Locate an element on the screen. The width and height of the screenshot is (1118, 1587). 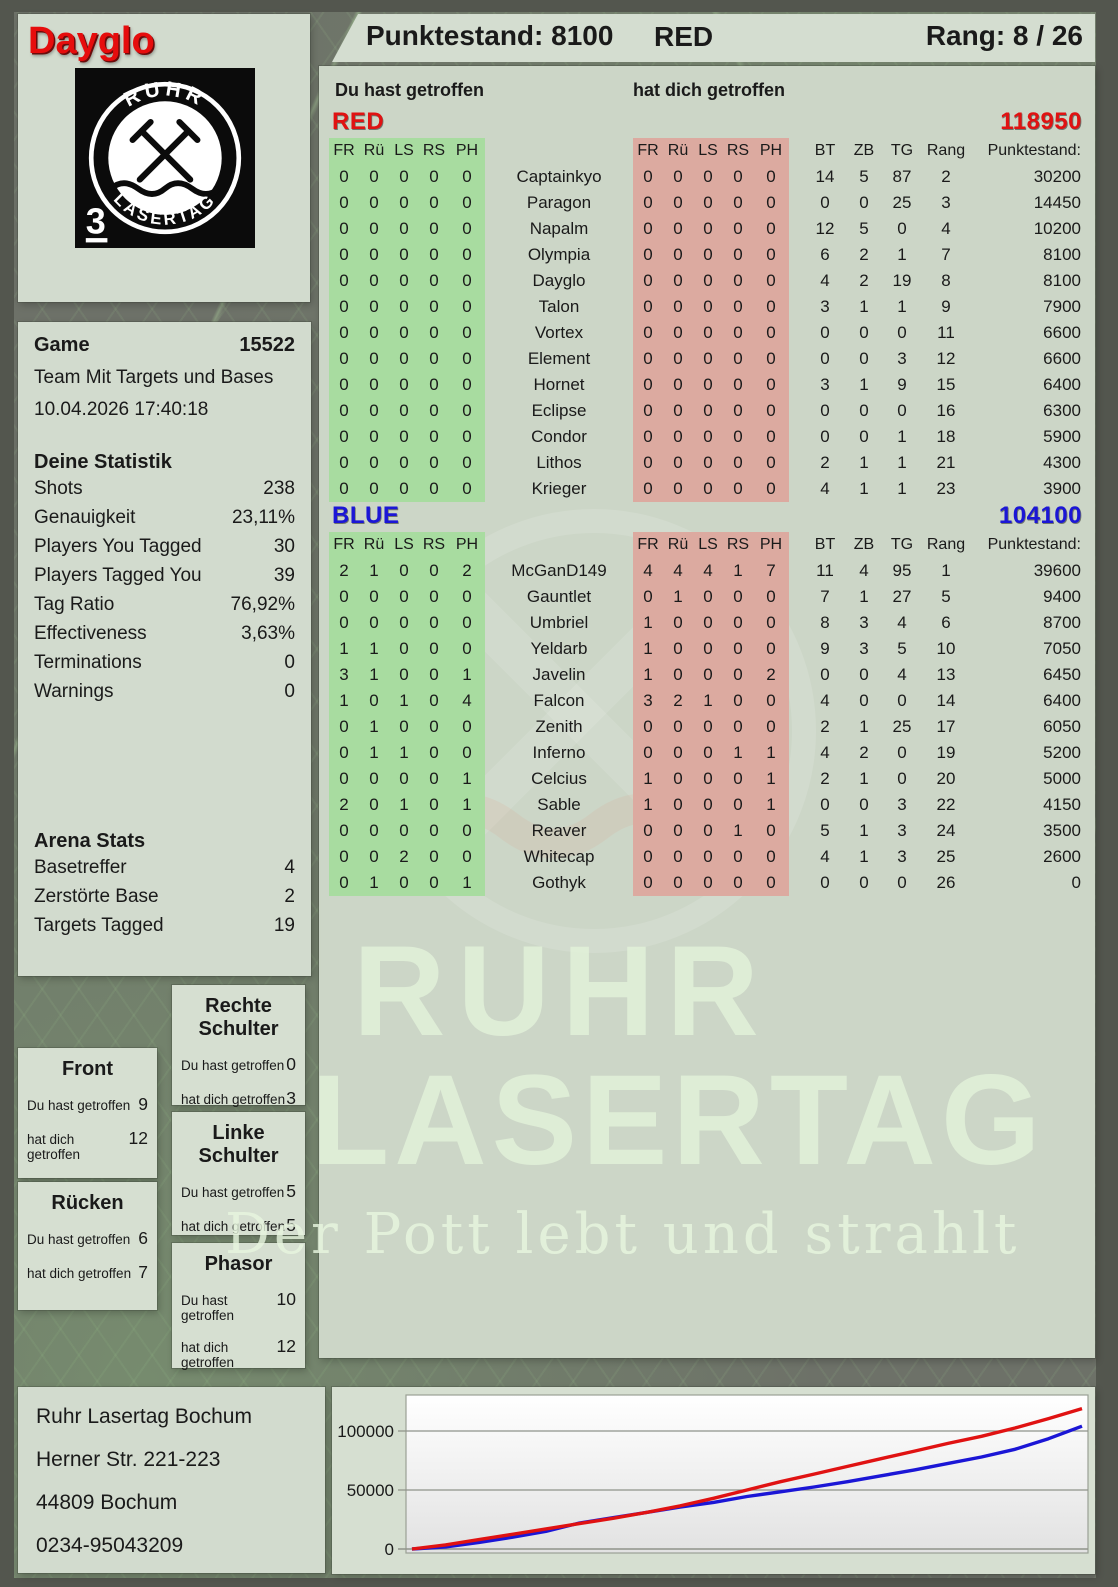
direction-labels: Du hast getroffen hat dich getroffen is located at coordinates (707, 91).